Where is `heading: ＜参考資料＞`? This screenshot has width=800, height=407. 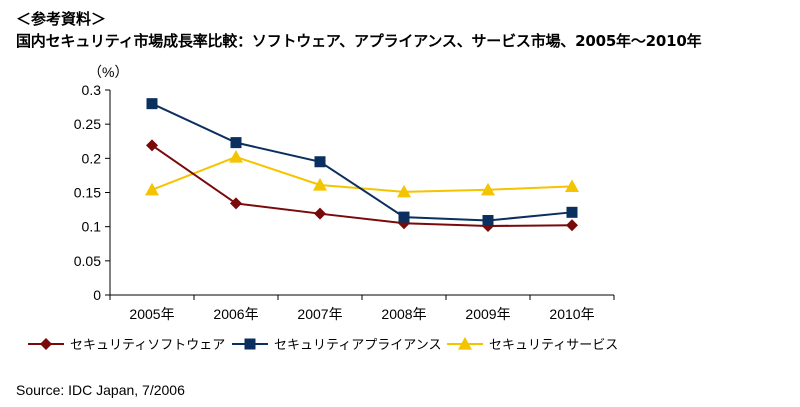 heading: ＜参考資料＞ is located at coordinates (61, 19).